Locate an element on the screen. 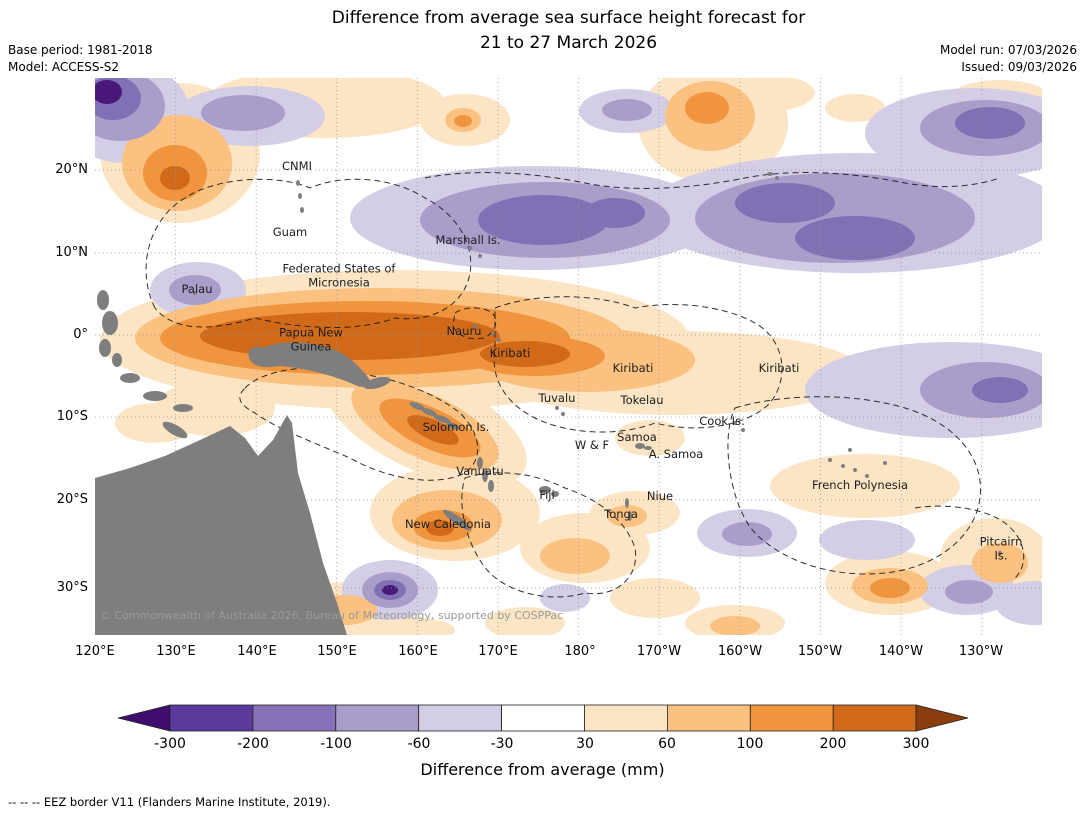 This screenshot has width=1085, height=816. place-label-tonga: Tonga is located at coordinates (621, 513).